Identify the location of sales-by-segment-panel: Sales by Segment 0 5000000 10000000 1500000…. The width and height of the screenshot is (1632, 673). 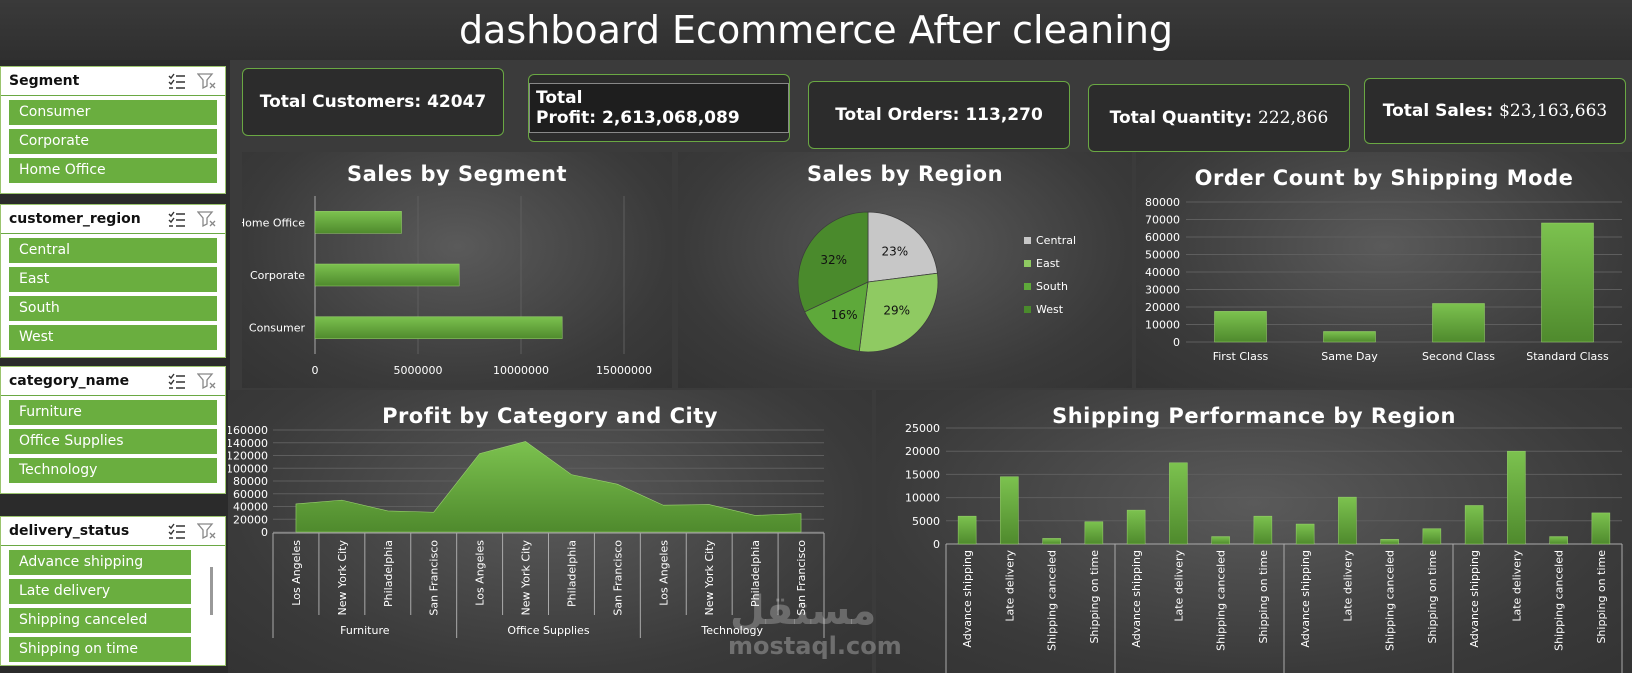
(457, 270).